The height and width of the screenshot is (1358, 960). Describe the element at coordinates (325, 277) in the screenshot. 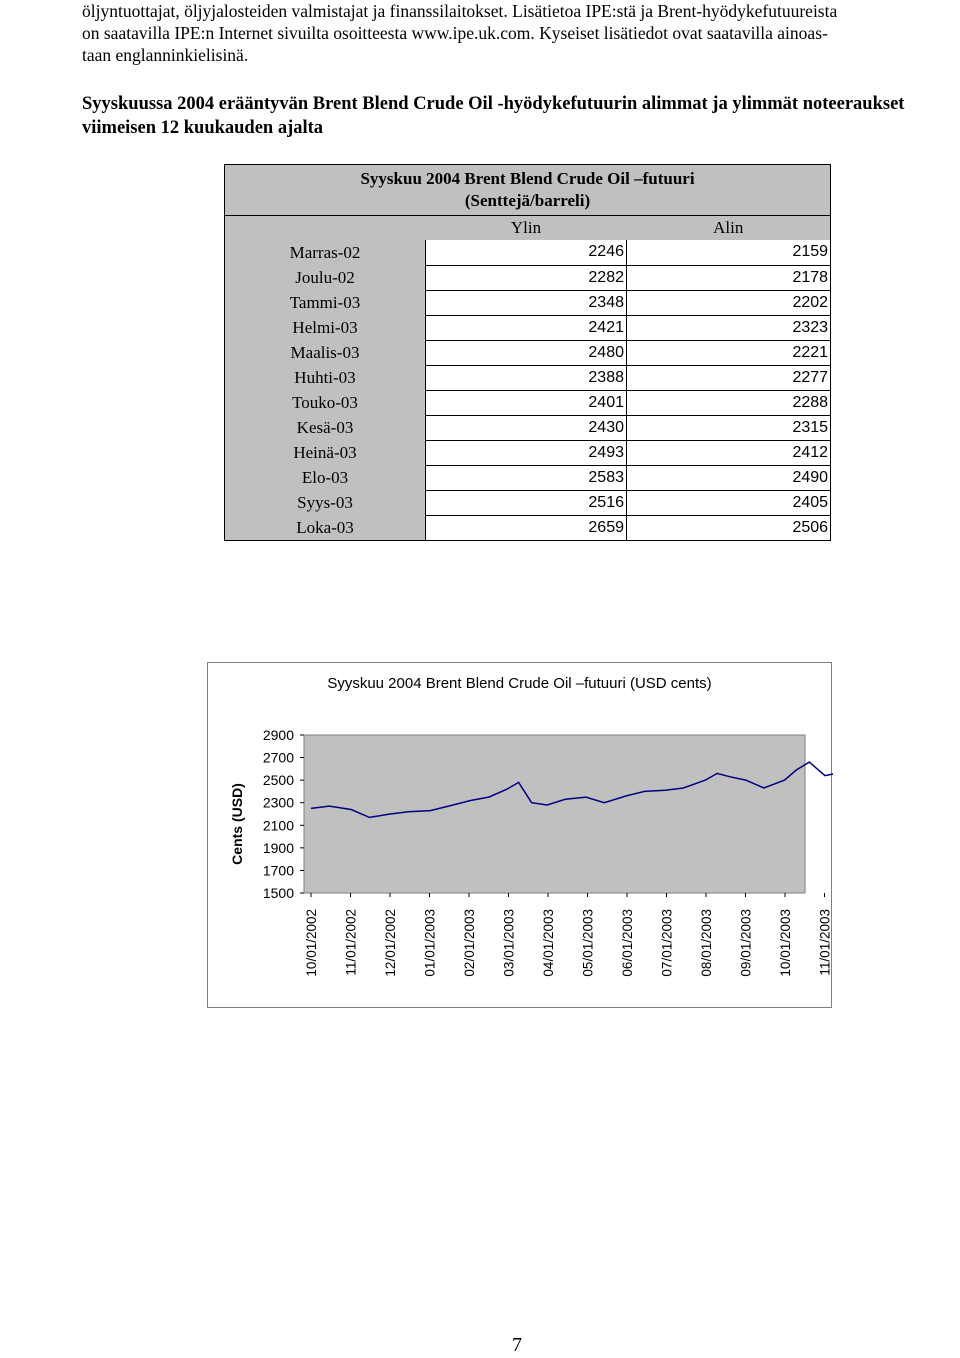

I see `month-cell: Joulu-02` at that location.